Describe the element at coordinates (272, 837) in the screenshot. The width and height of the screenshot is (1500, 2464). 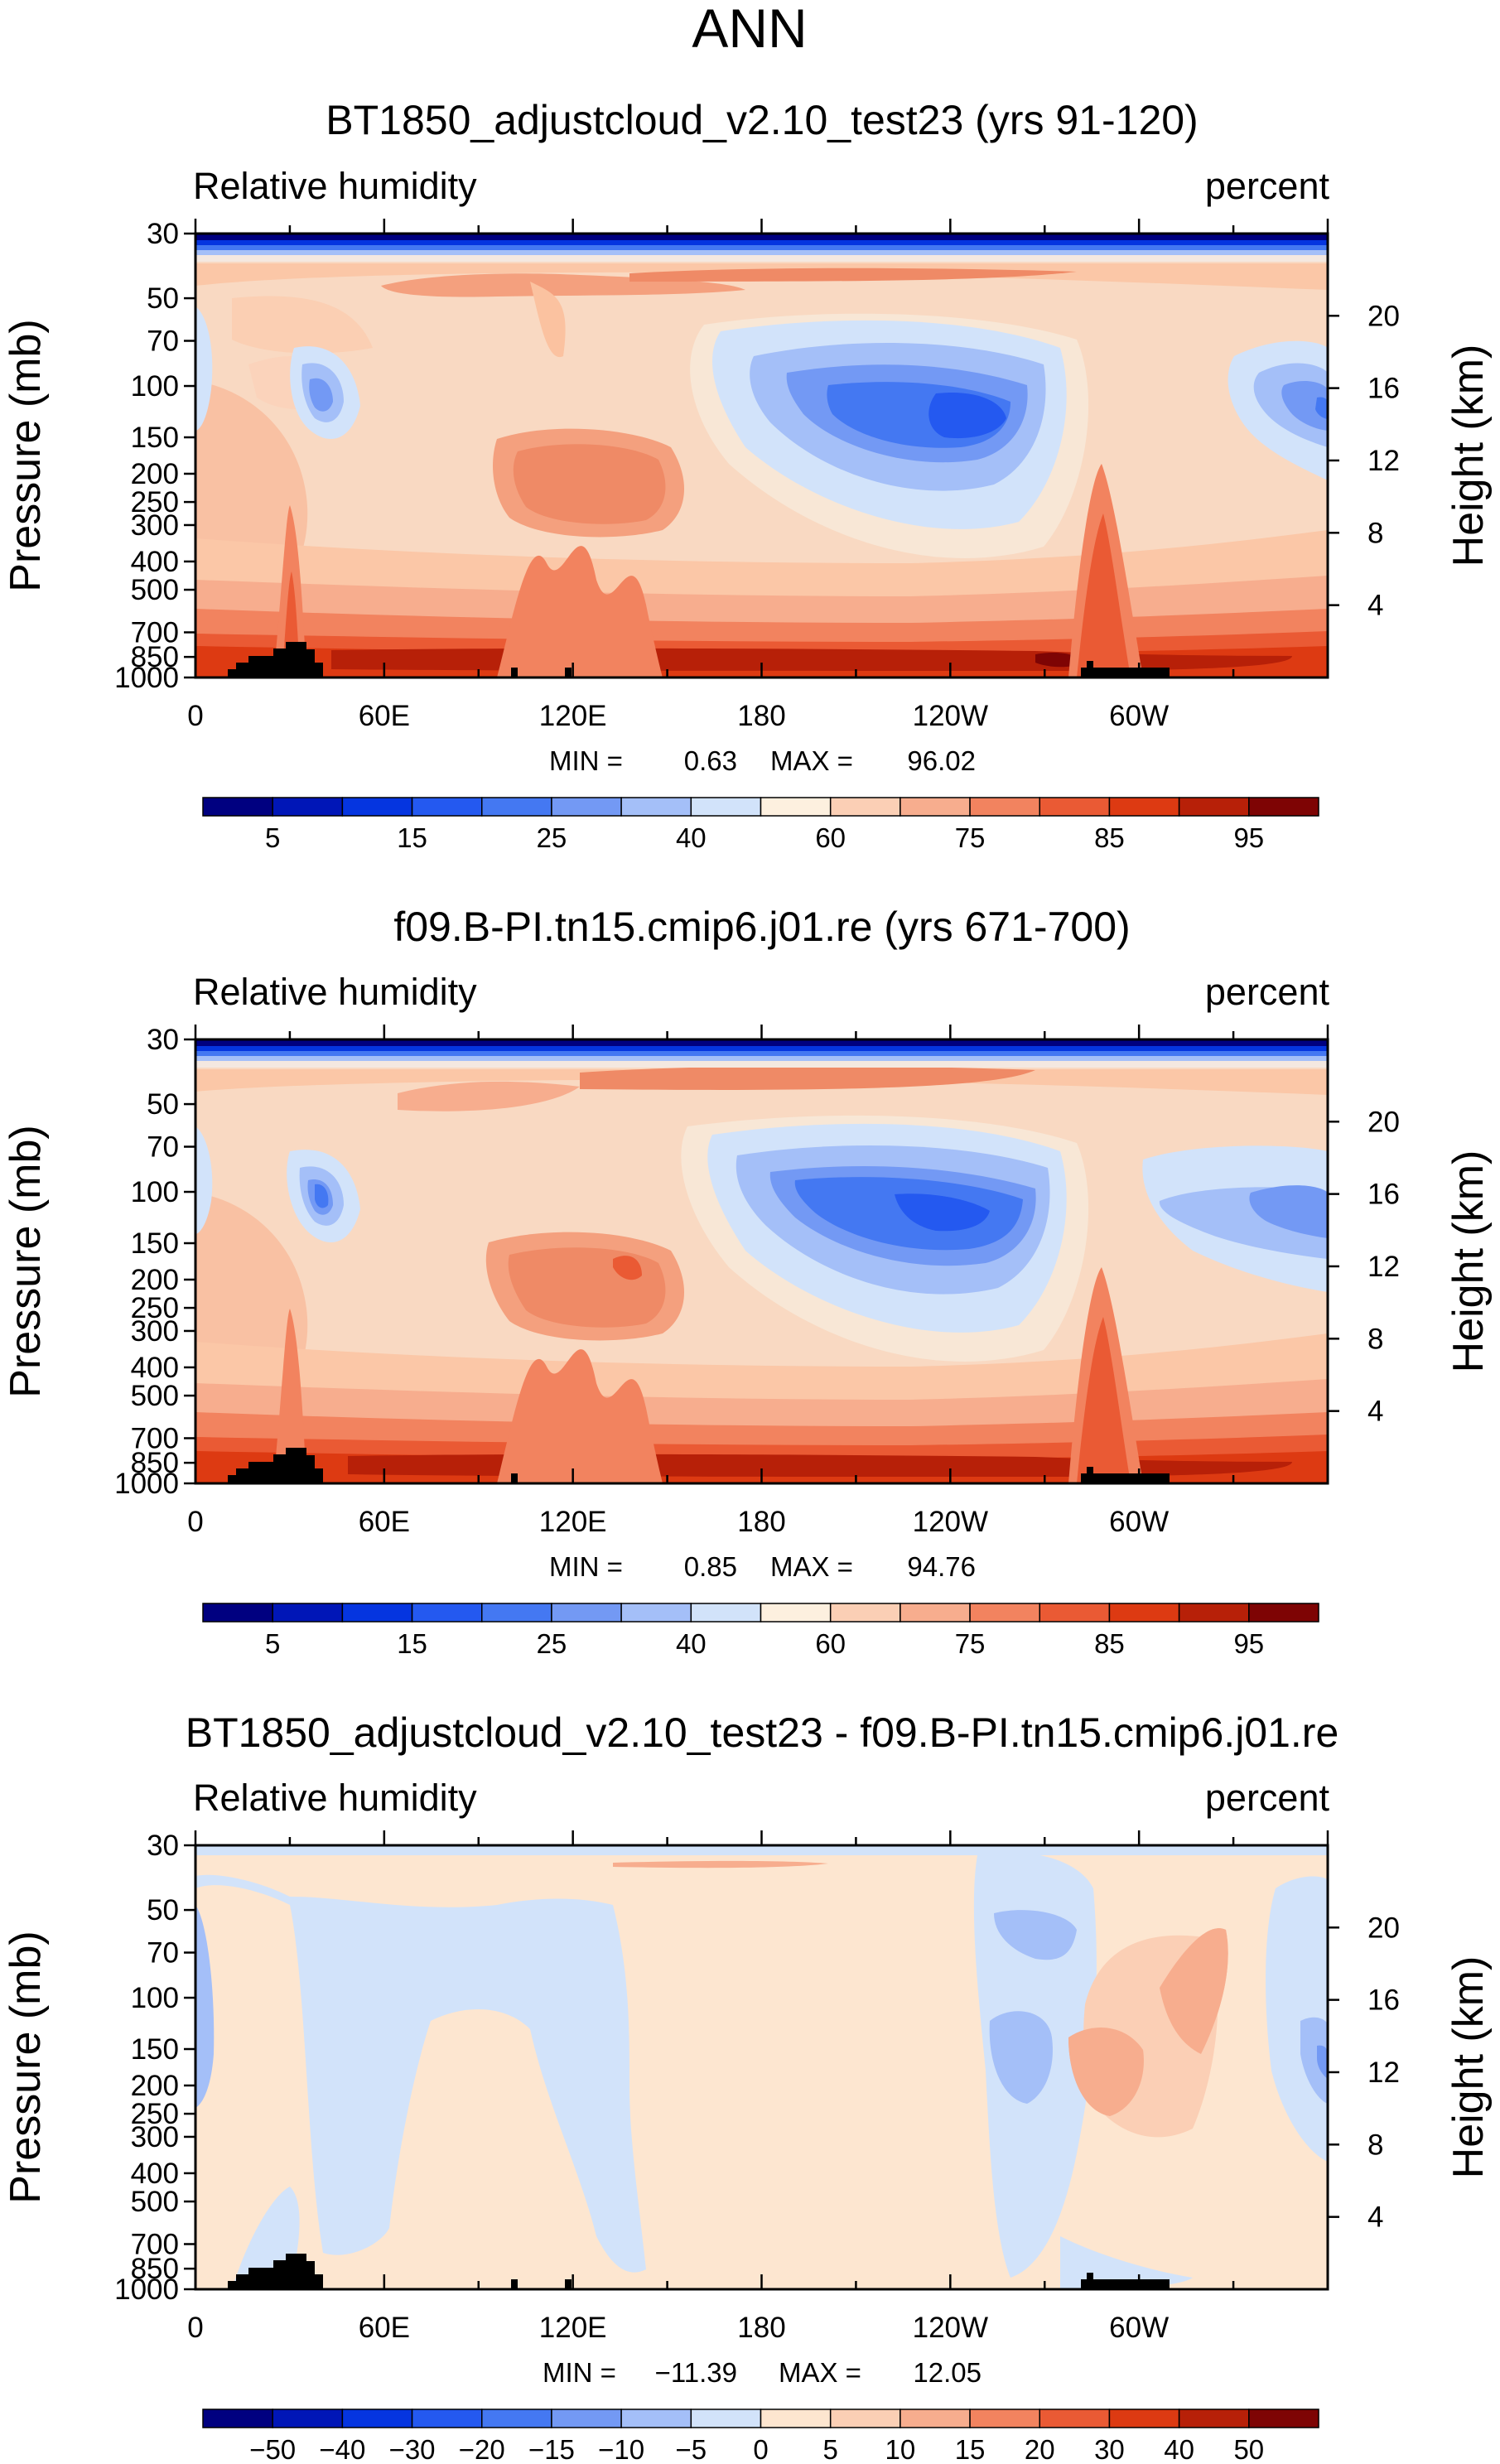
I see `colorbar-label: 5` at that location.